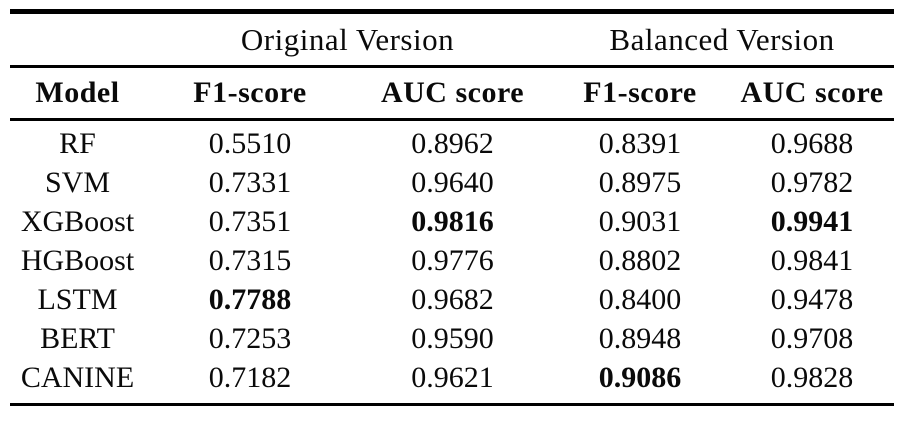 The height and width of the screenshot is (425, 911). Describe the element at coordinates (250, 221) in the screenshot. I see `score-cell-f1-original: 0.7351` at that location.